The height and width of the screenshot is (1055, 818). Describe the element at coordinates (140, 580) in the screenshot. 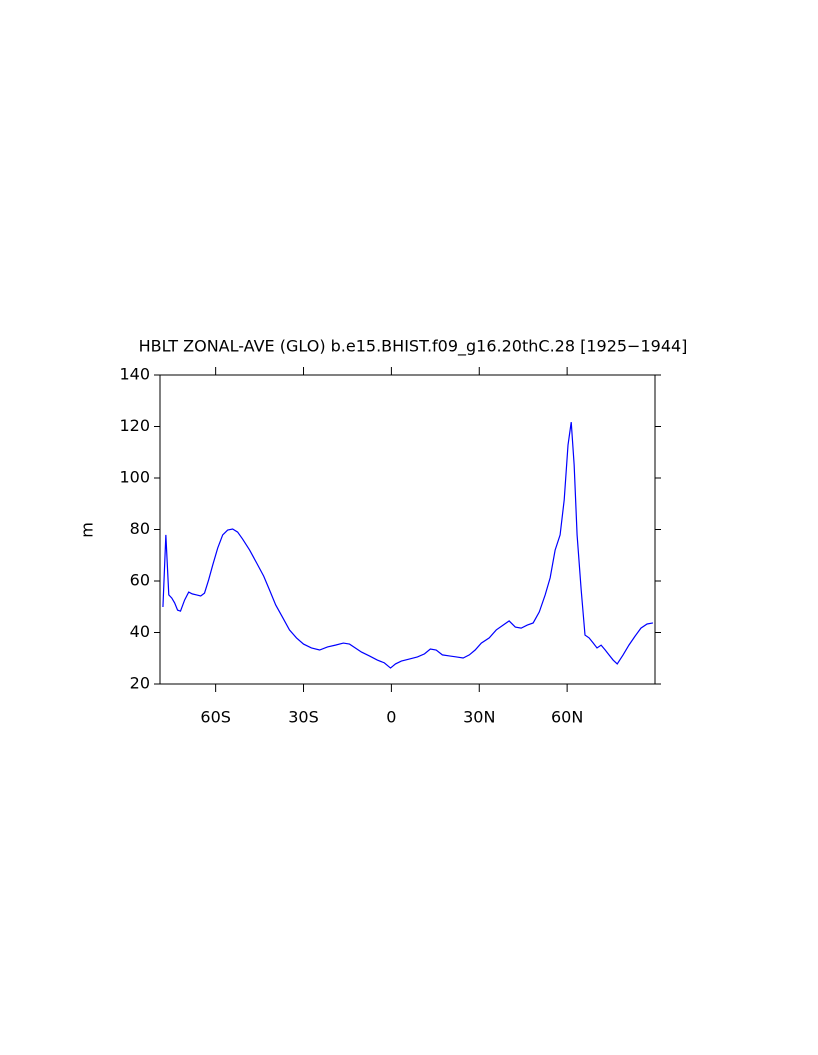

I see `y-tick-label: 60` at that location.